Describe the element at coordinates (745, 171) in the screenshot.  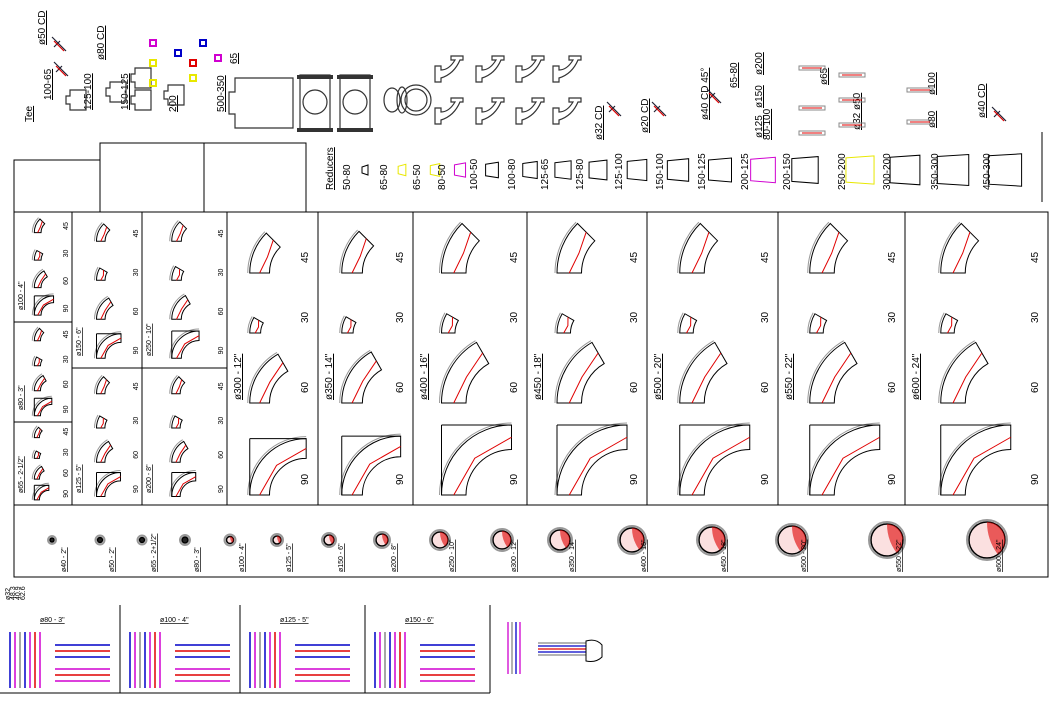
I see `reducer-label: 200-125` at that location.